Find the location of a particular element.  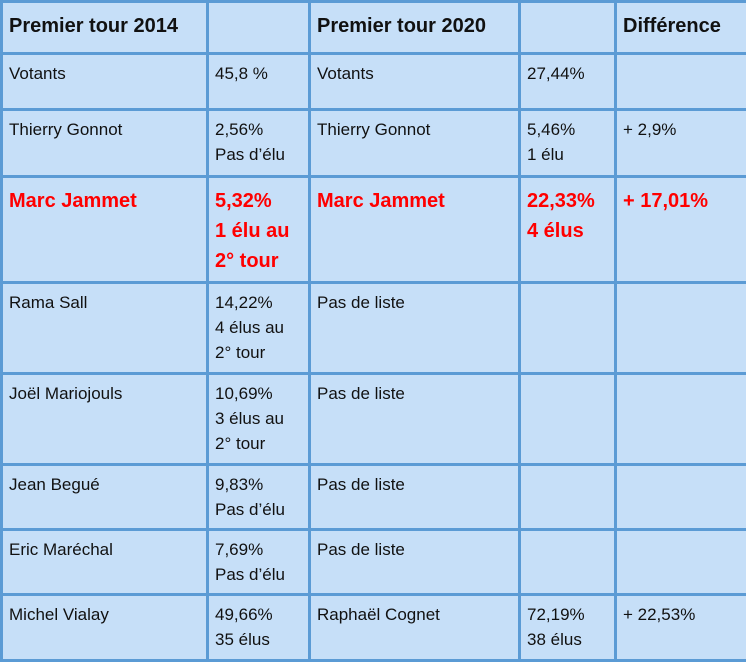

cell-2020-name: Marc Jammet is located at coordinates (415, 230).